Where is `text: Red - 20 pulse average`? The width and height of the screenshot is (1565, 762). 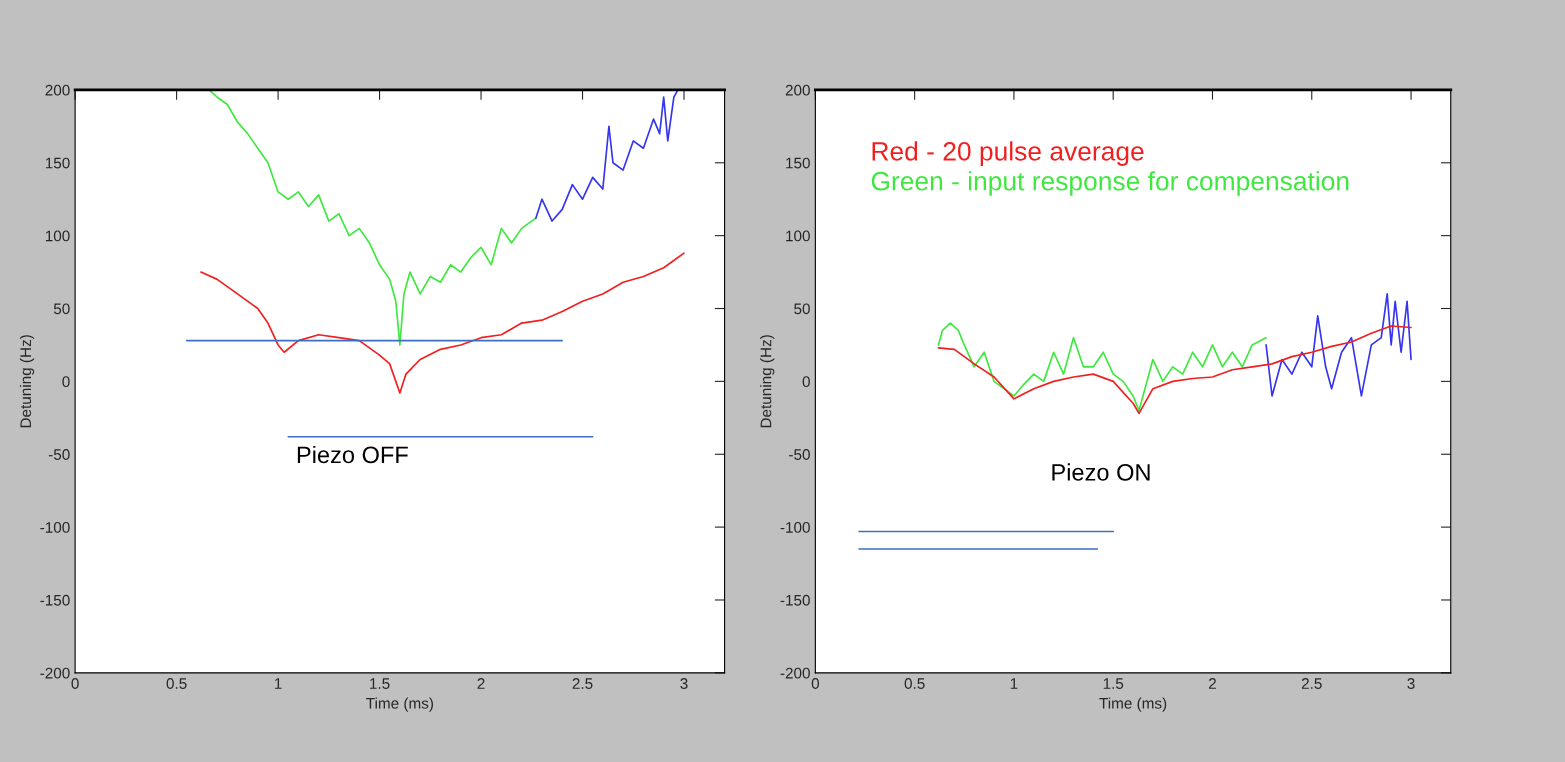
text: Red - 20 pulse average is located at coordinates (1008, 153).